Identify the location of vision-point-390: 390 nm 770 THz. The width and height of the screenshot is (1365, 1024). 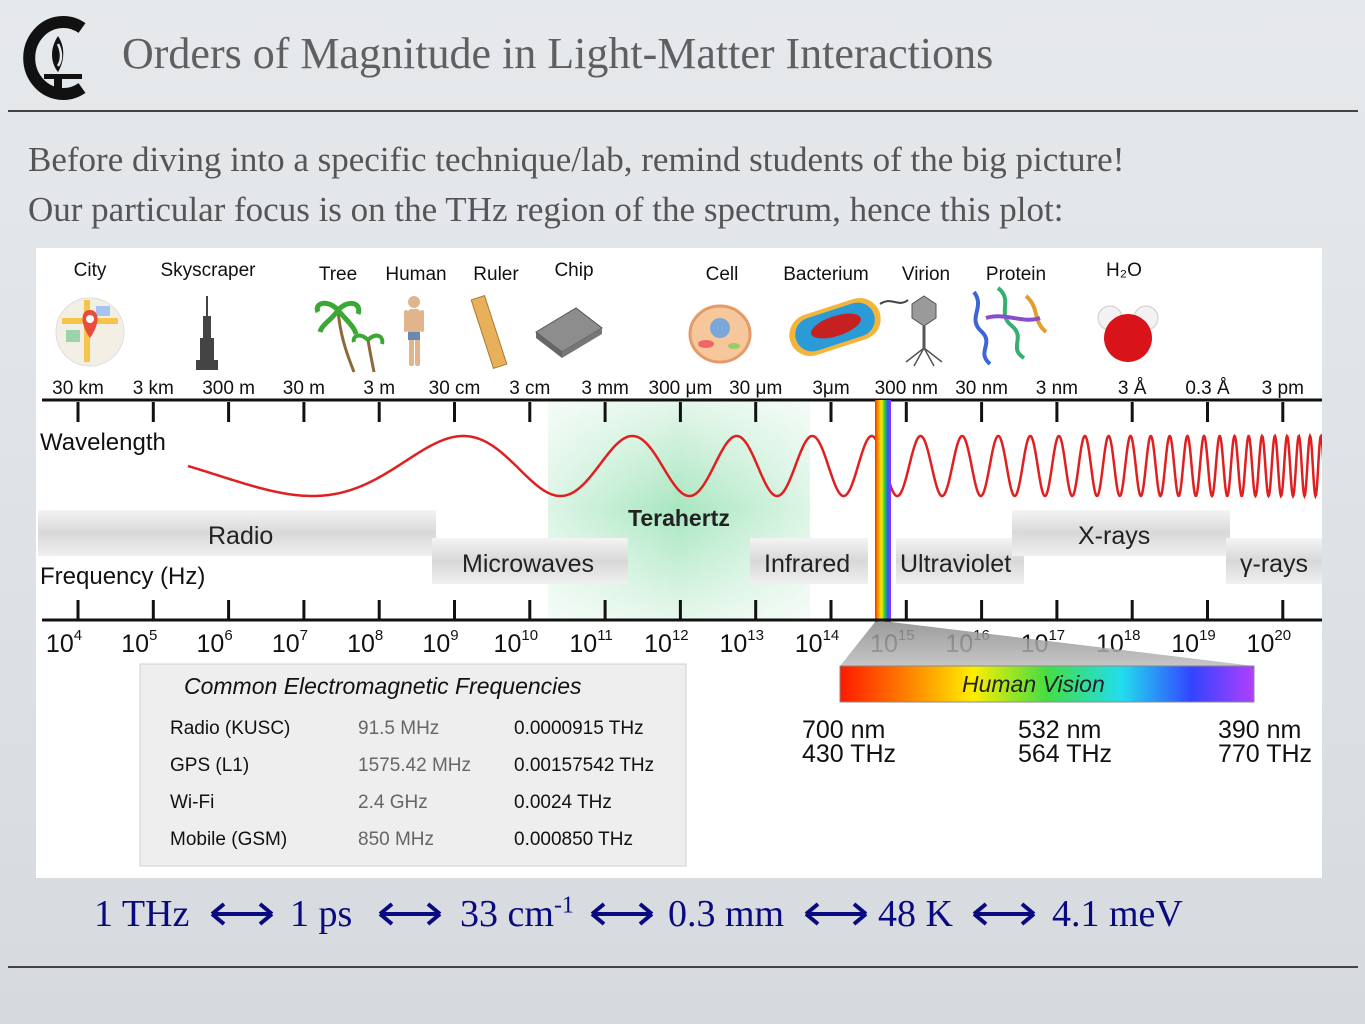
(1265, 742).